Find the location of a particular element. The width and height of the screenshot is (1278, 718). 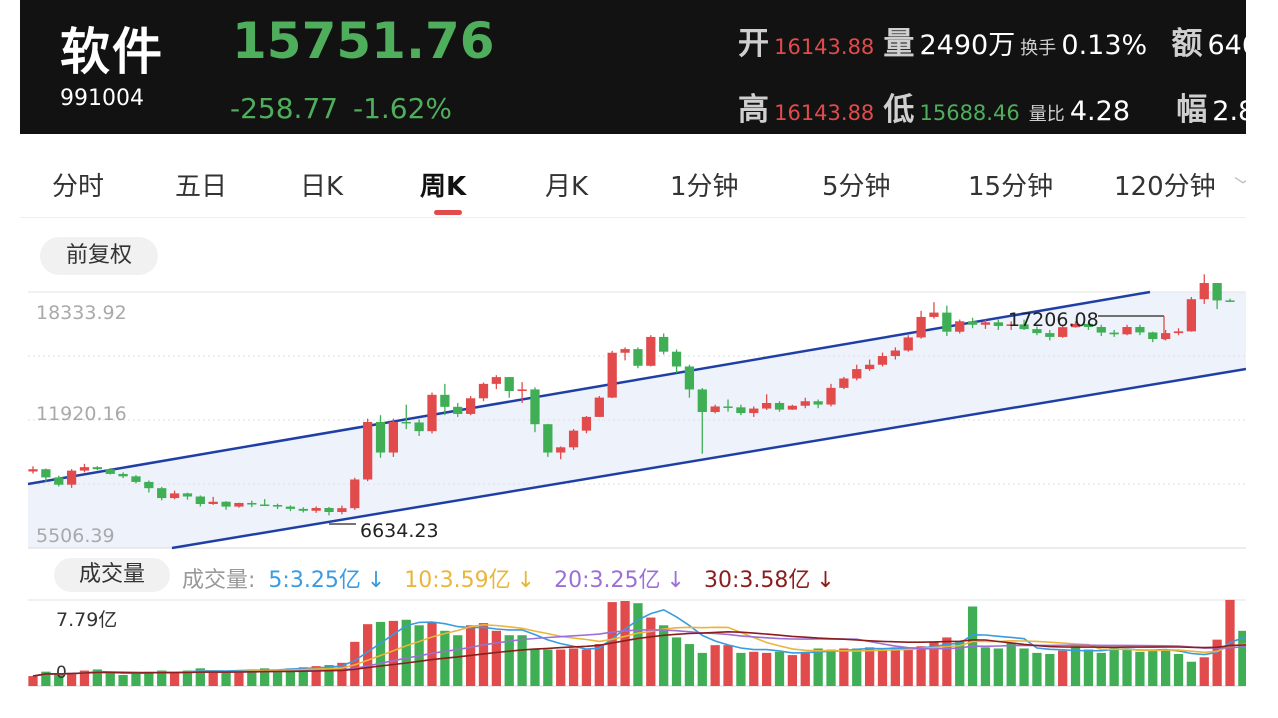

volume-ratio-label: 量比 is located at coordinates (1046, 114).